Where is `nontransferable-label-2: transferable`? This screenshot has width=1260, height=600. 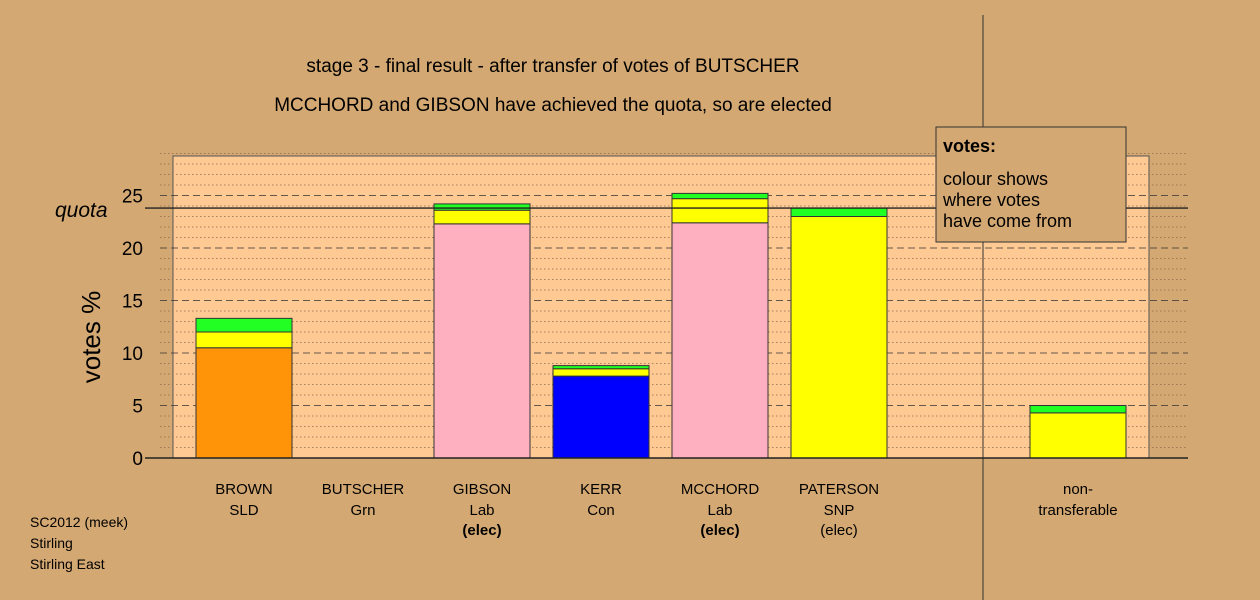
nontransferable-label-2: transferable is located at coordinates (1077, 510).